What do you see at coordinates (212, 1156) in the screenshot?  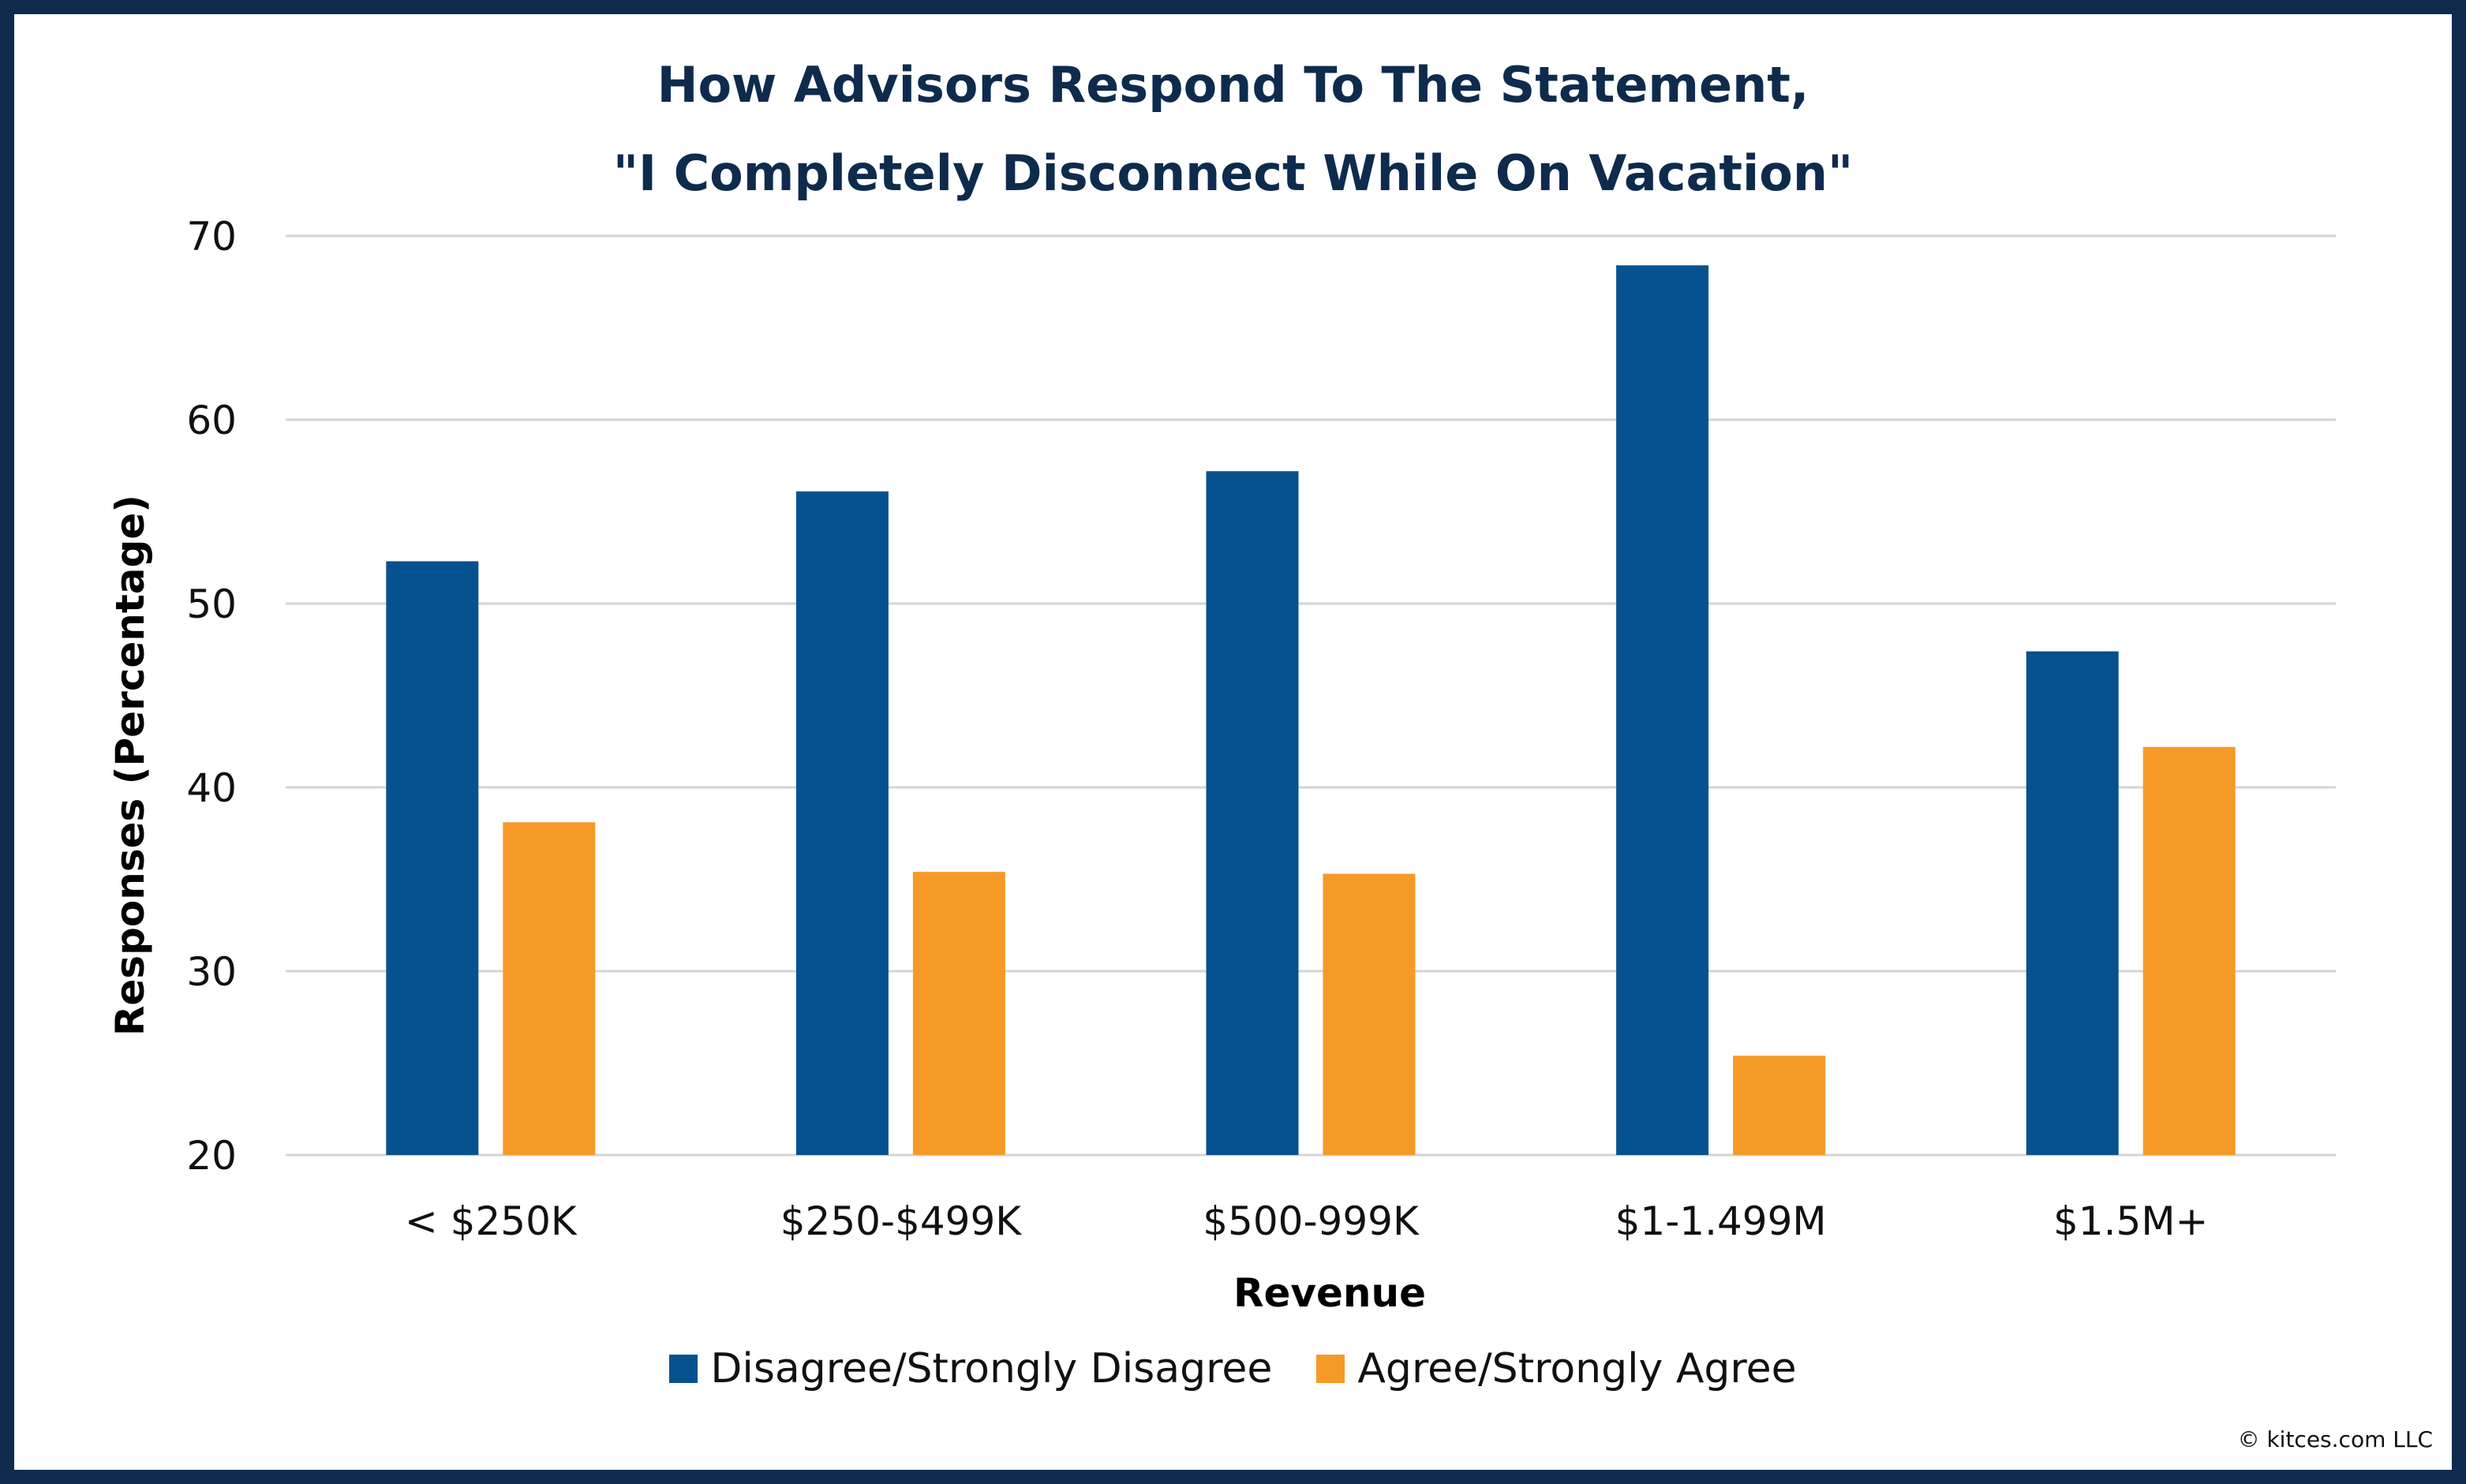 I see `y-tick-label: 20` at bounding box center [212, 1156].